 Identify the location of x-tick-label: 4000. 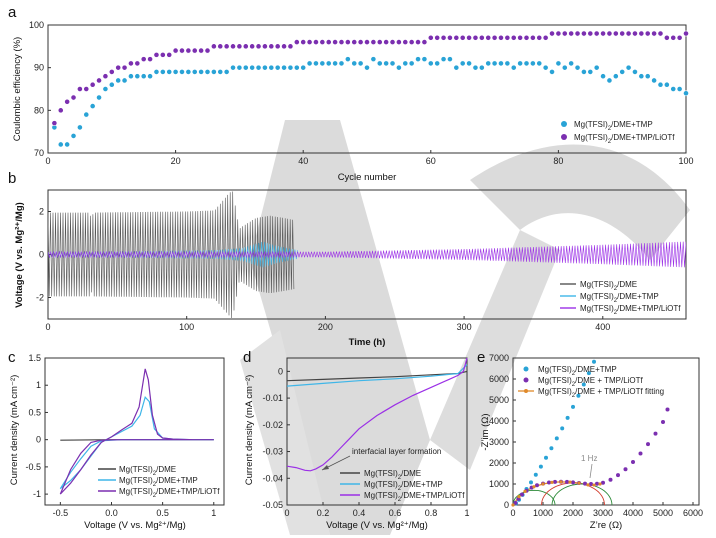
(633, 513).